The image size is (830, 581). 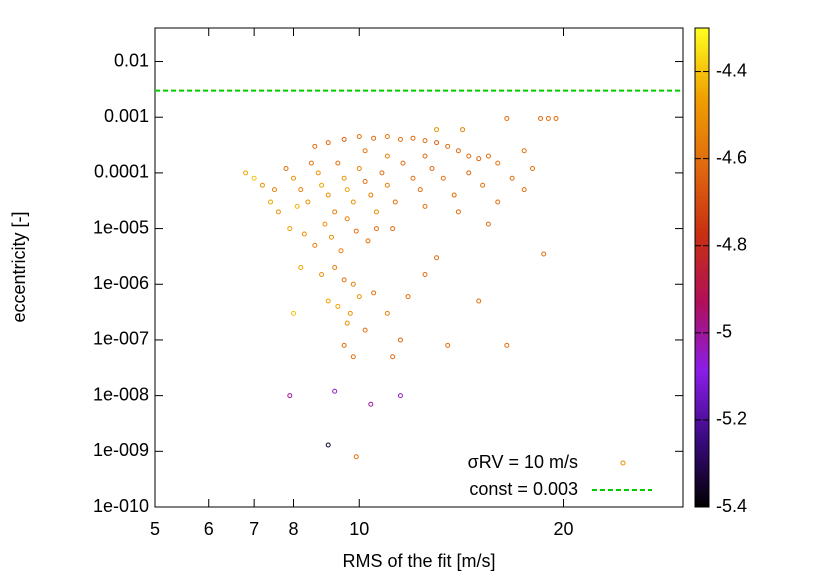 I want to click on y-tick-label: 1e-009, so click(x=121, y=450).